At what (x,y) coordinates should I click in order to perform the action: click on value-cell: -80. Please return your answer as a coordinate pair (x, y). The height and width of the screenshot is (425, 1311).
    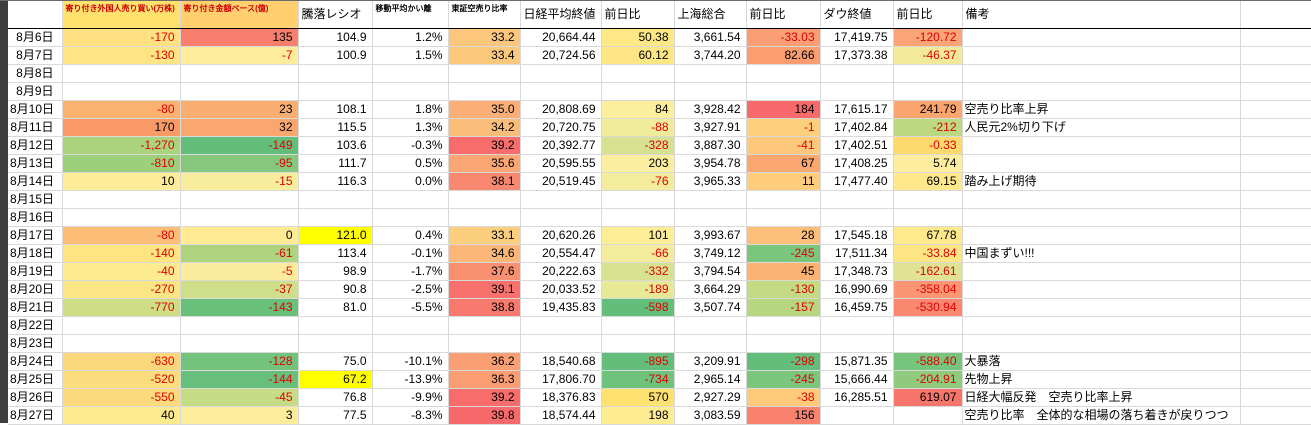
    Looking at the image, I should click on (121, 235).